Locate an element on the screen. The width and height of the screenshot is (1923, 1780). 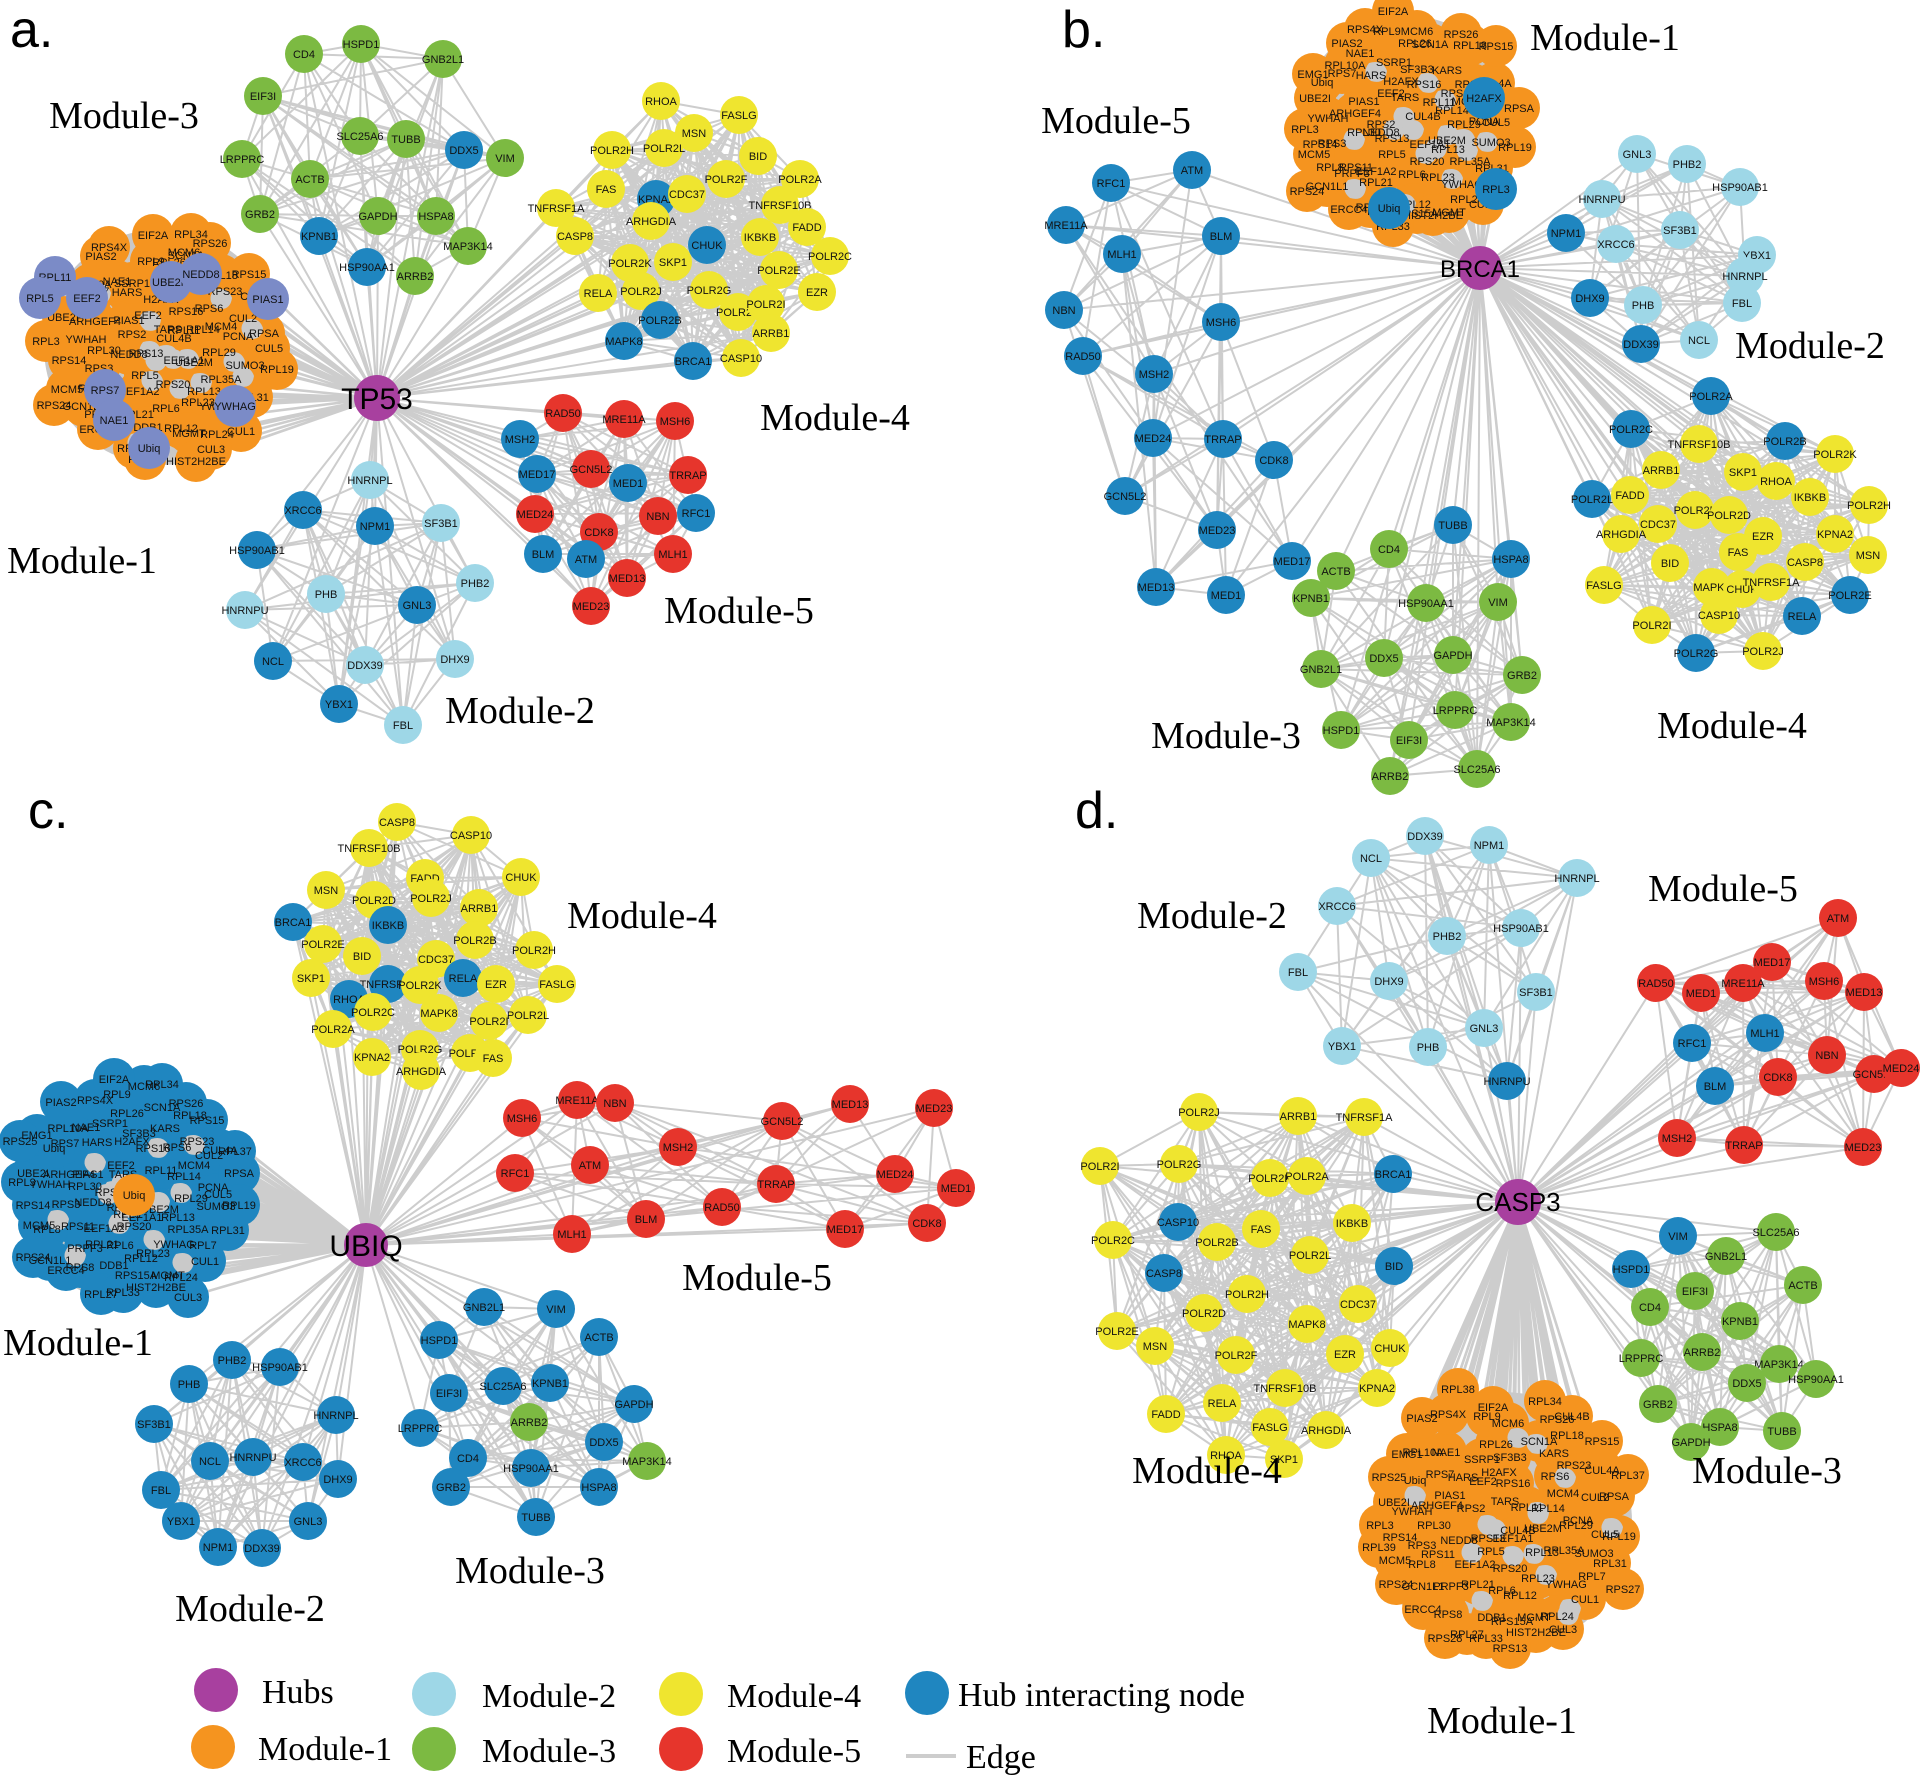
svg-text: Module-5 is located at coordinates (739, 611).